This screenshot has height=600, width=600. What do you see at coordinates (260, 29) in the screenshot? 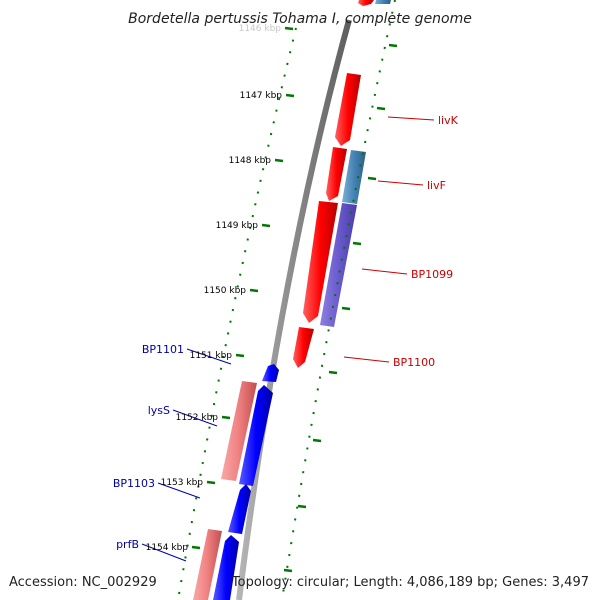
I see `tick-label: 1146 kbp` at bounding box center [260, 29].